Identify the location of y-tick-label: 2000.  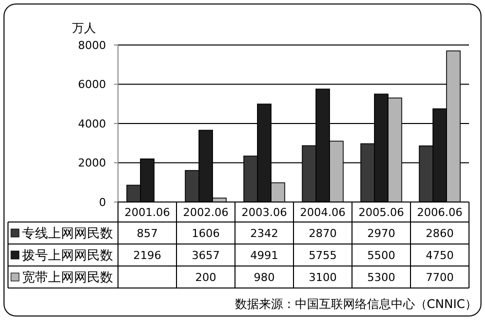
(92, 163).